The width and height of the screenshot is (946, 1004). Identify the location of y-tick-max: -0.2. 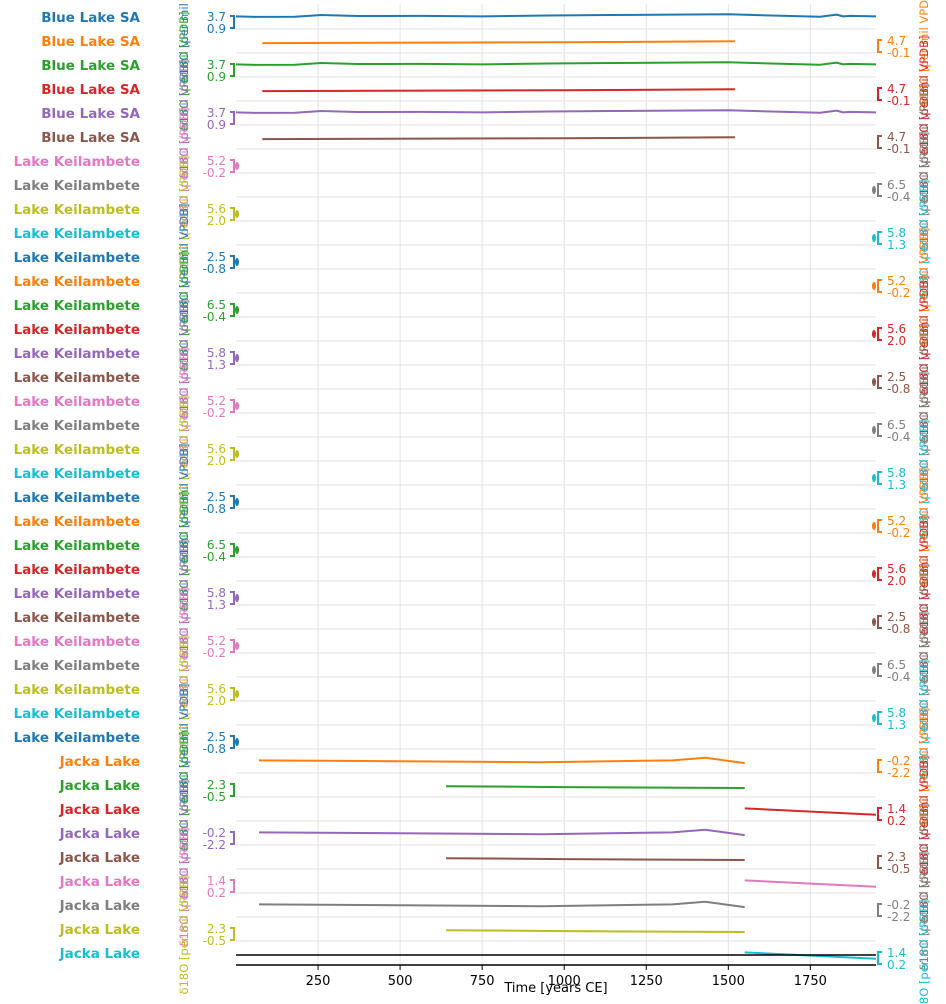
(898, 905).